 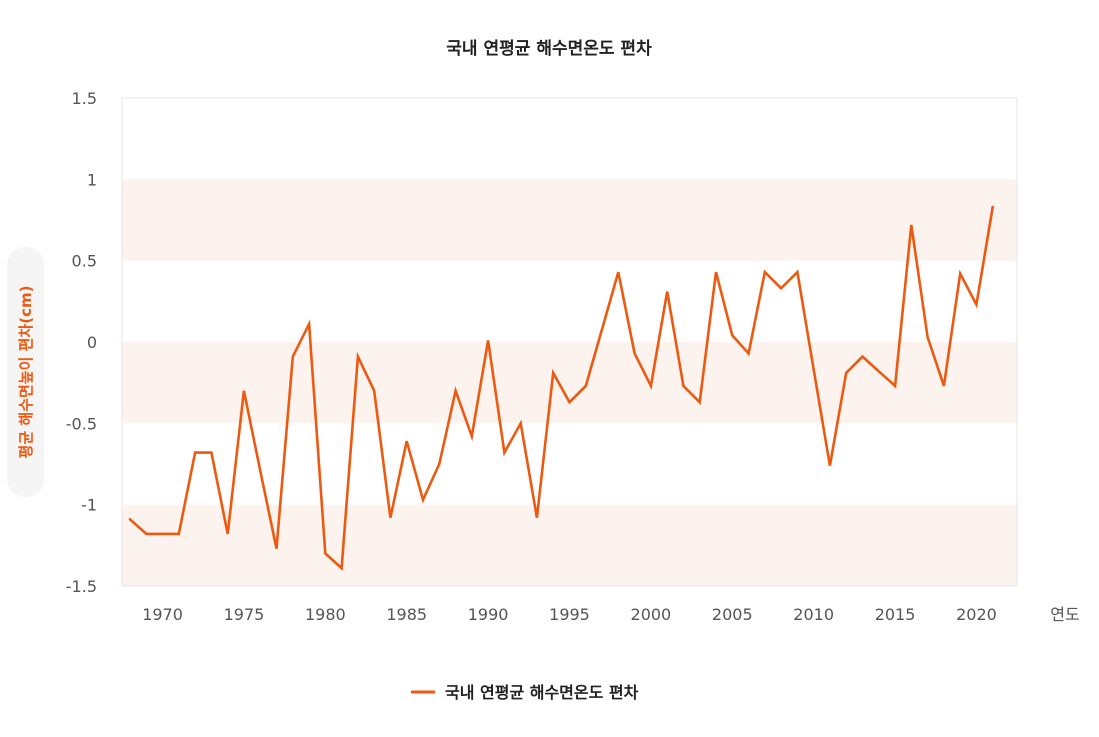 I want to click on y-tick-label: -0.5, so click(x=81, y=423).